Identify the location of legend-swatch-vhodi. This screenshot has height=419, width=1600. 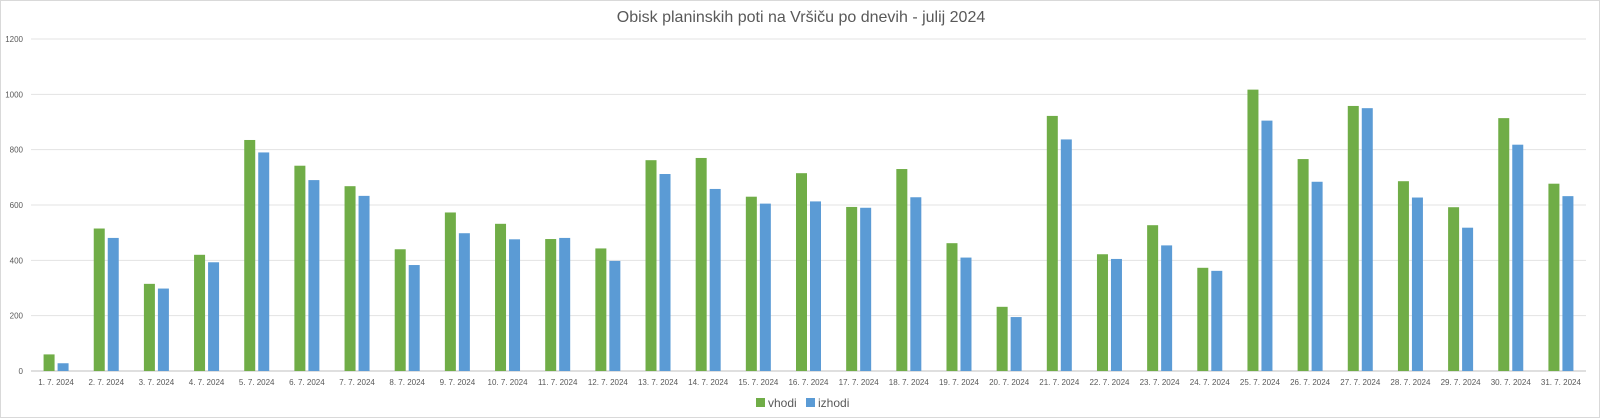
(760, 402).